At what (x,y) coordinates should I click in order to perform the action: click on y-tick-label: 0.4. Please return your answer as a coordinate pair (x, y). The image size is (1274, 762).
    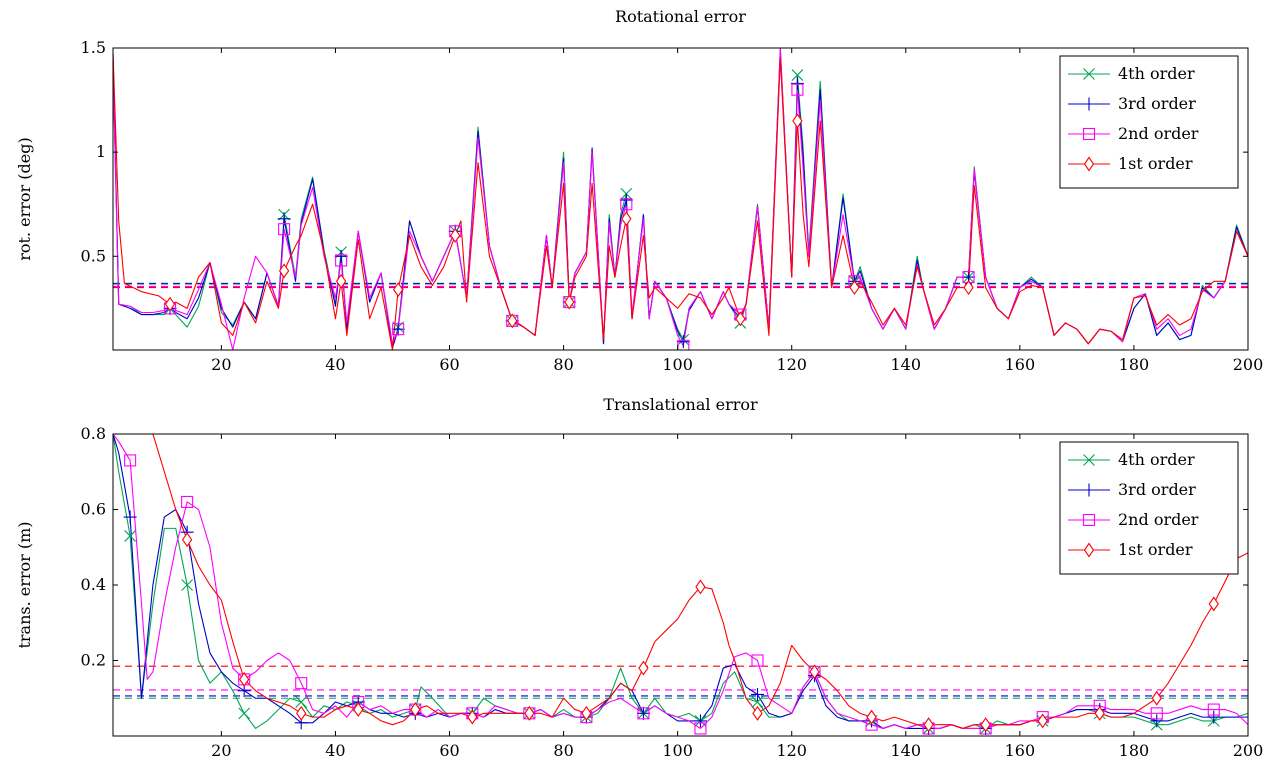
    Looking at the image, I should click on (93, 584).